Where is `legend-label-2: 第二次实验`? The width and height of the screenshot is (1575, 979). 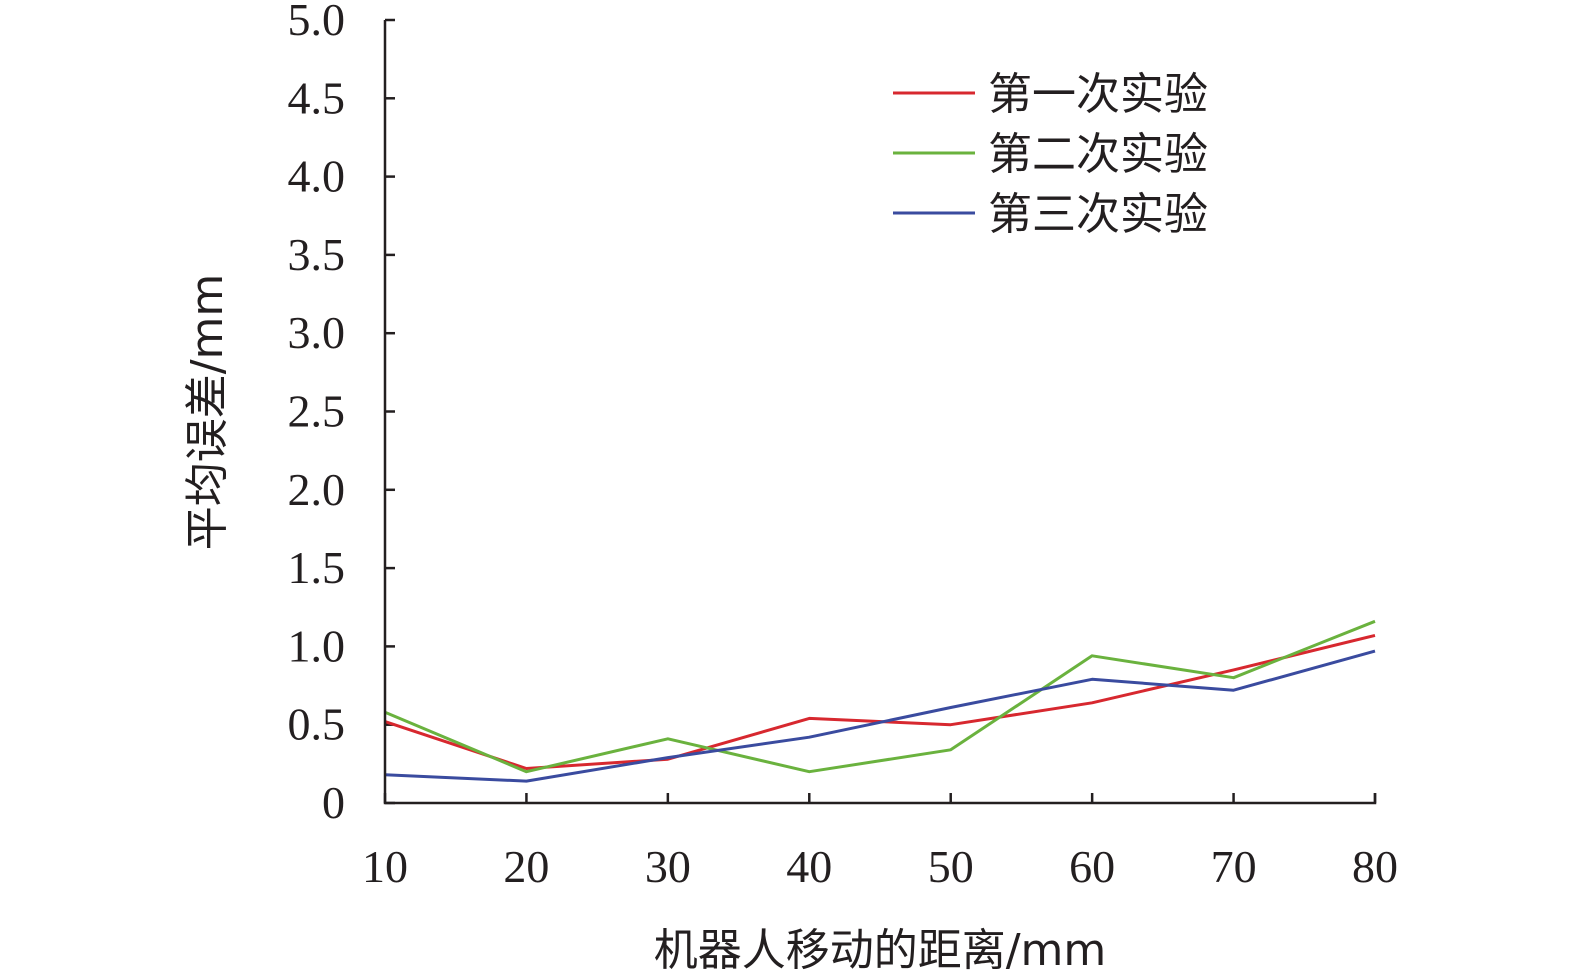
legend-label-2: 第二次实验 is located at coordinates (1098, 154).